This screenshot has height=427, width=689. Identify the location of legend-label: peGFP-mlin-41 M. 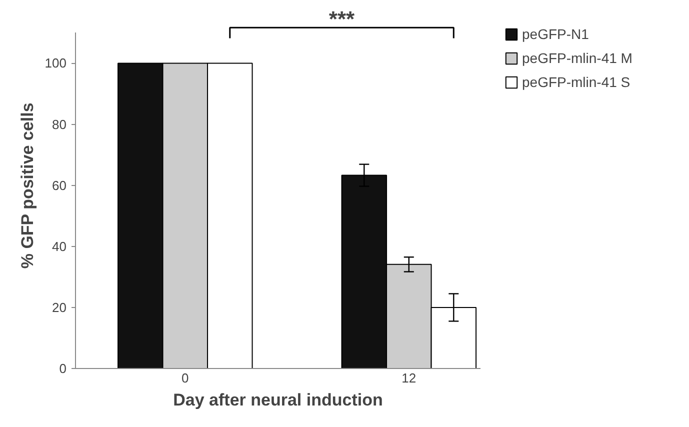
(577, 58).